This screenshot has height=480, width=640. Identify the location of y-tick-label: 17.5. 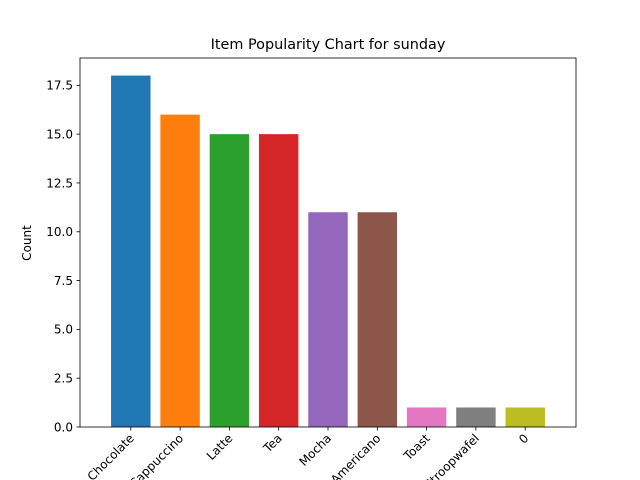
(59, 86).